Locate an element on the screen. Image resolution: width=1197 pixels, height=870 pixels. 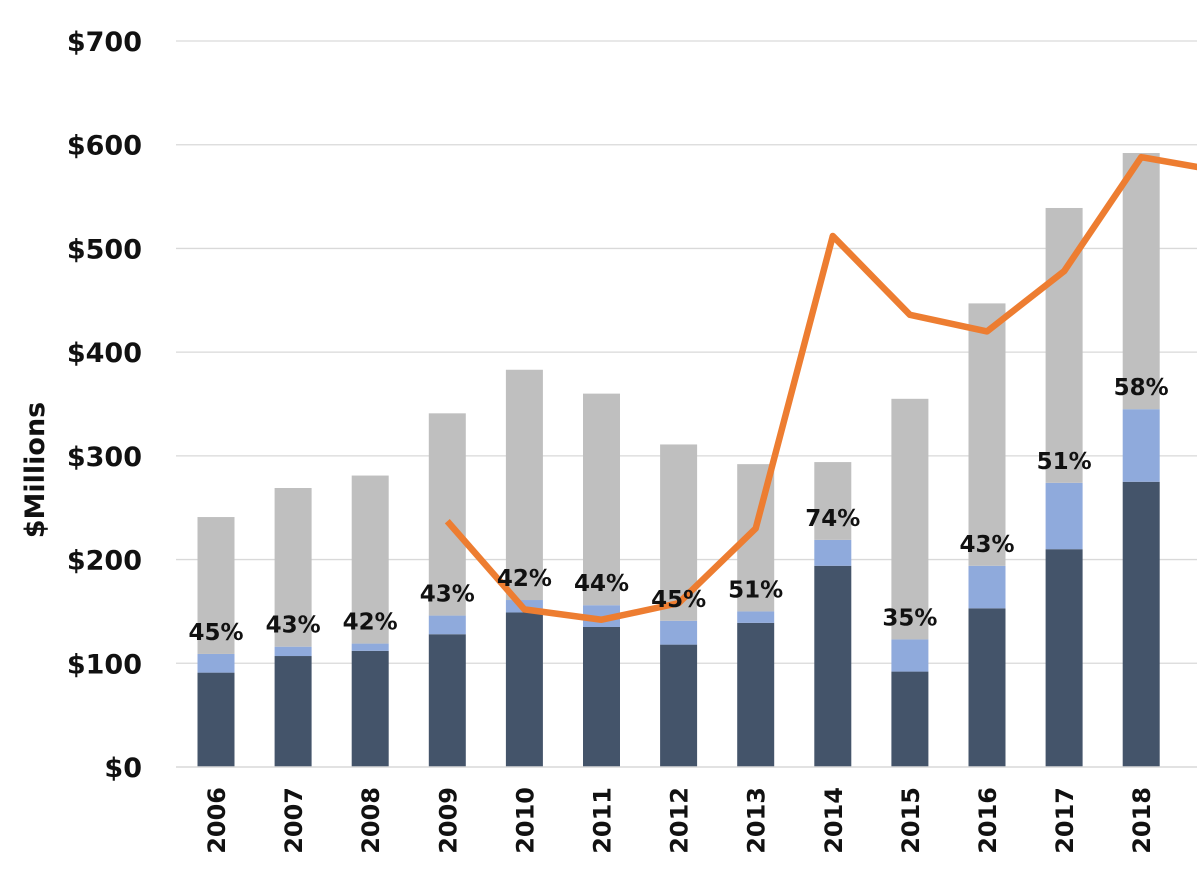
data-label: 35% is located at coordinates (909, 618).